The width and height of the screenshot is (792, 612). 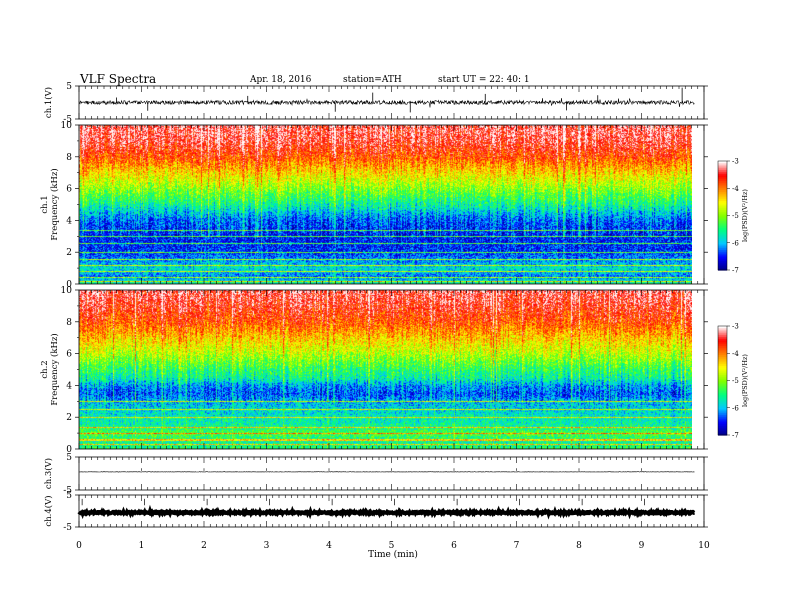 I want to click on colorbar: -3 -4 -5 -6 -7 log(PSD)(V²/Hz), so click(x=733, y=216).